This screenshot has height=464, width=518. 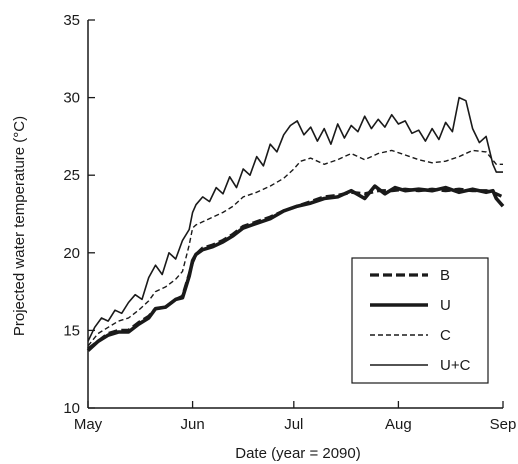 What do you see at coordinates (445, 305) in the screenshot?
I see `legend-label-u: U` at bounding box center [445, 305].